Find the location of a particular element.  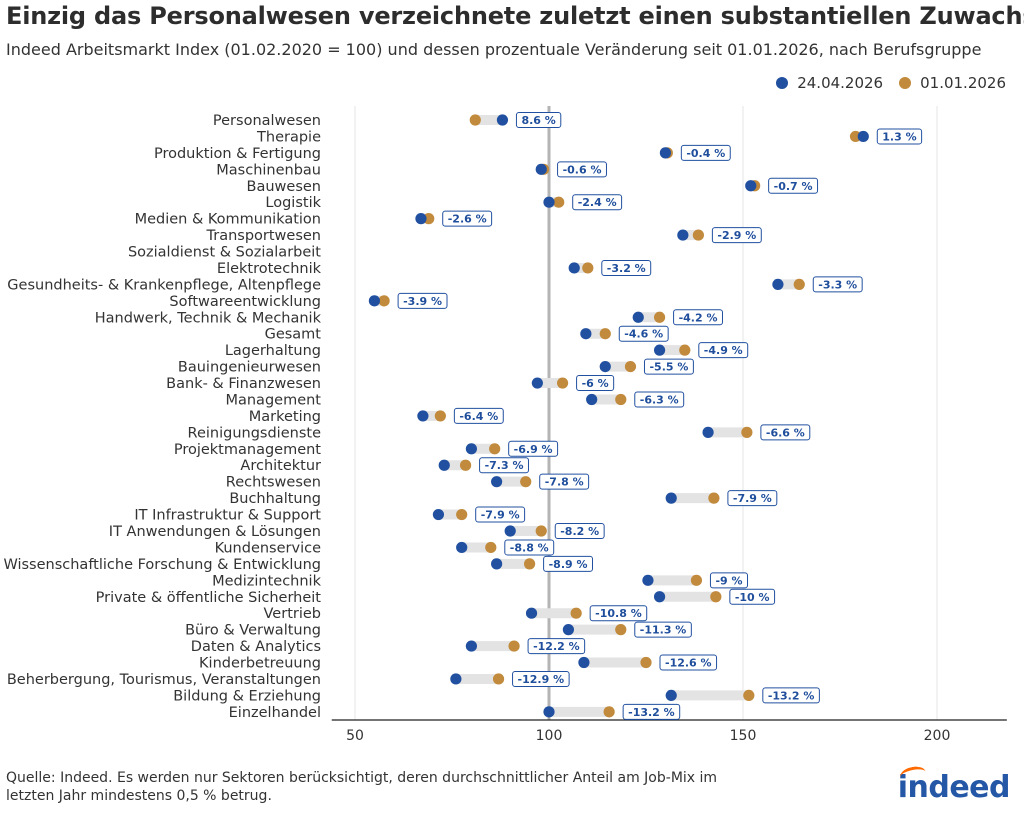

category-label: IT Infrastruktur & Support is located at coordinates (227, 516).